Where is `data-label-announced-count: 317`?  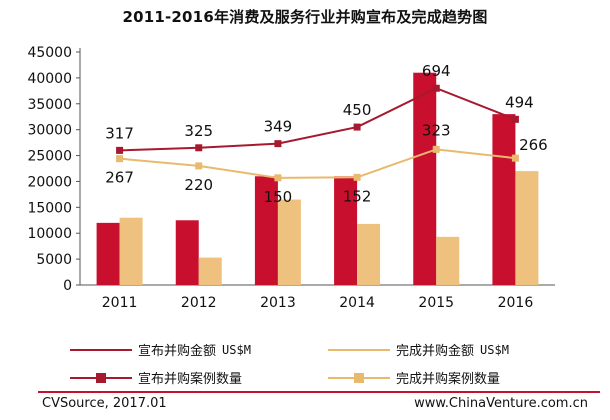
data-label-announced-count: 317 is located at coordinates (119, 133).